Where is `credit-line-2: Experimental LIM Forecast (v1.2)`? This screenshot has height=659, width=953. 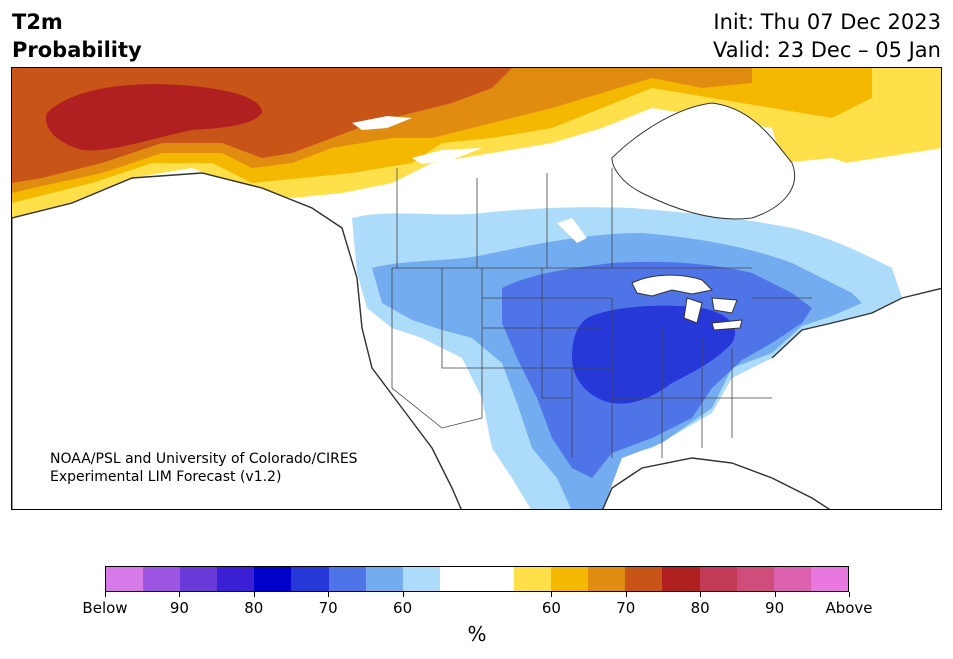
credit-line-2: Experimental LIM Forecast (v1.2) is located at coordinates (166, 477).